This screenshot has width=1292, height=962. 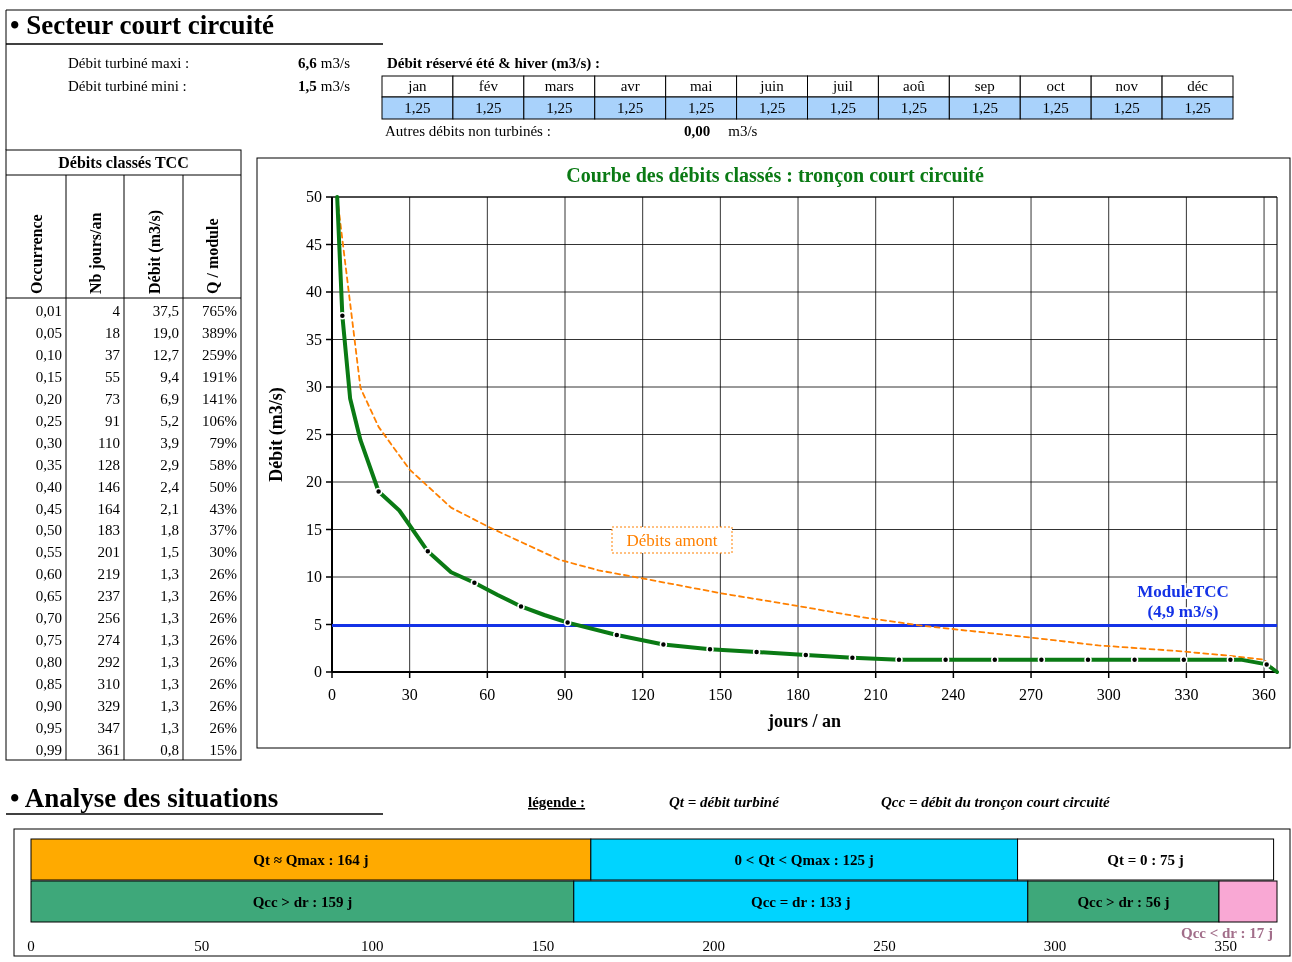 What do you see at coordinates (142, 25) in the screenshot?
I see `text: • Secteur court circuité` at bounding box center [142, 25].